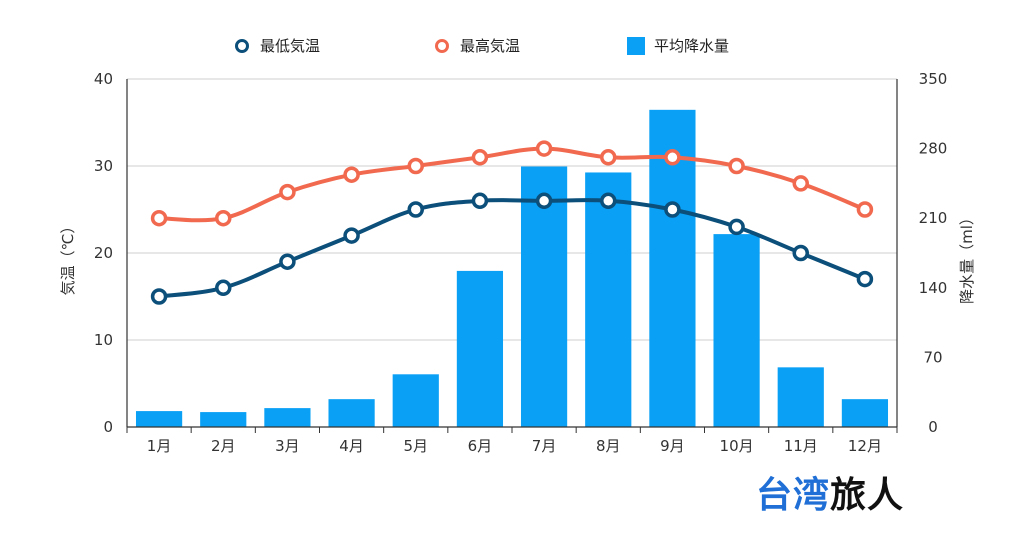 The width and height of the screenshot is (1024, 538). I want to click on x-tick-label: 4月, so click(351, 446).